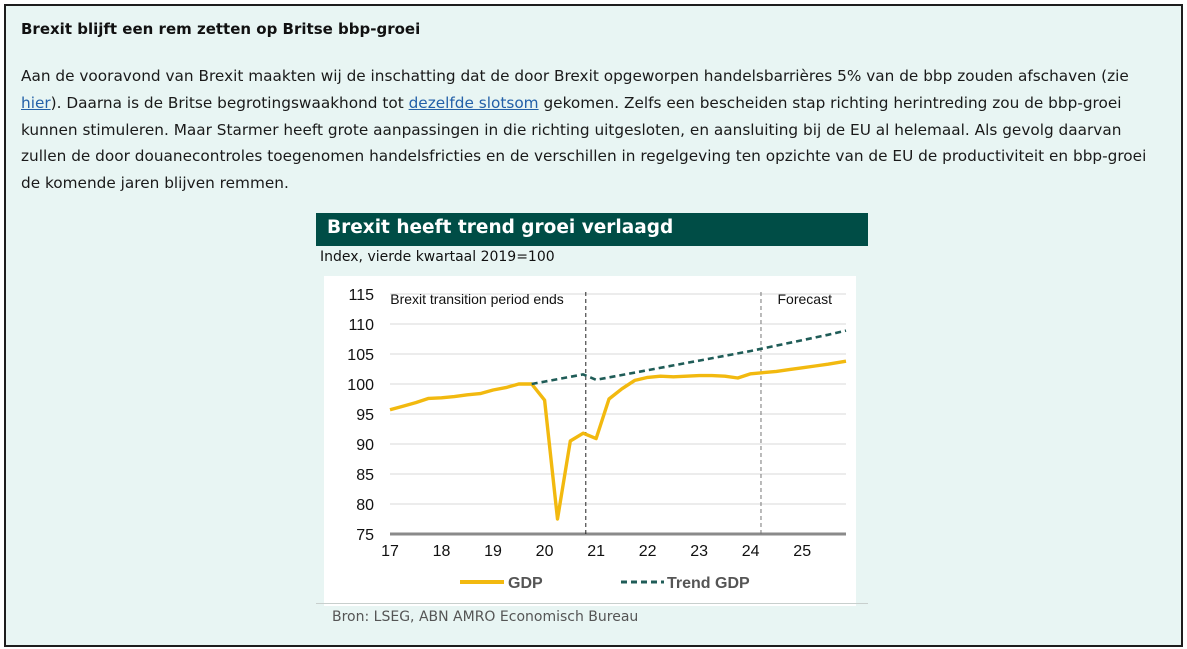 The image size is (1187, 649). What do you see at coordinates (525, 583) in the screenshot?
I see `legend-label-gdp: GDP` at bounding box center [525, 583].